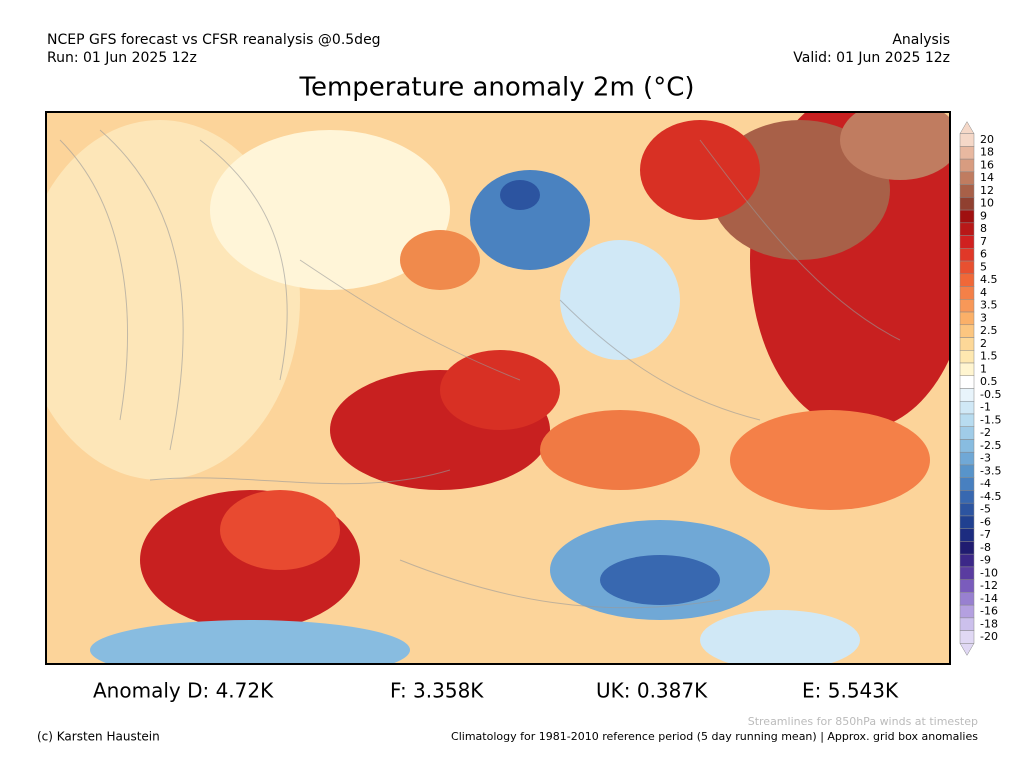 Image resolution: width=1024 pixels, height=772 pixels. I want to click on colorbar-label: -9, so click(985, 560).